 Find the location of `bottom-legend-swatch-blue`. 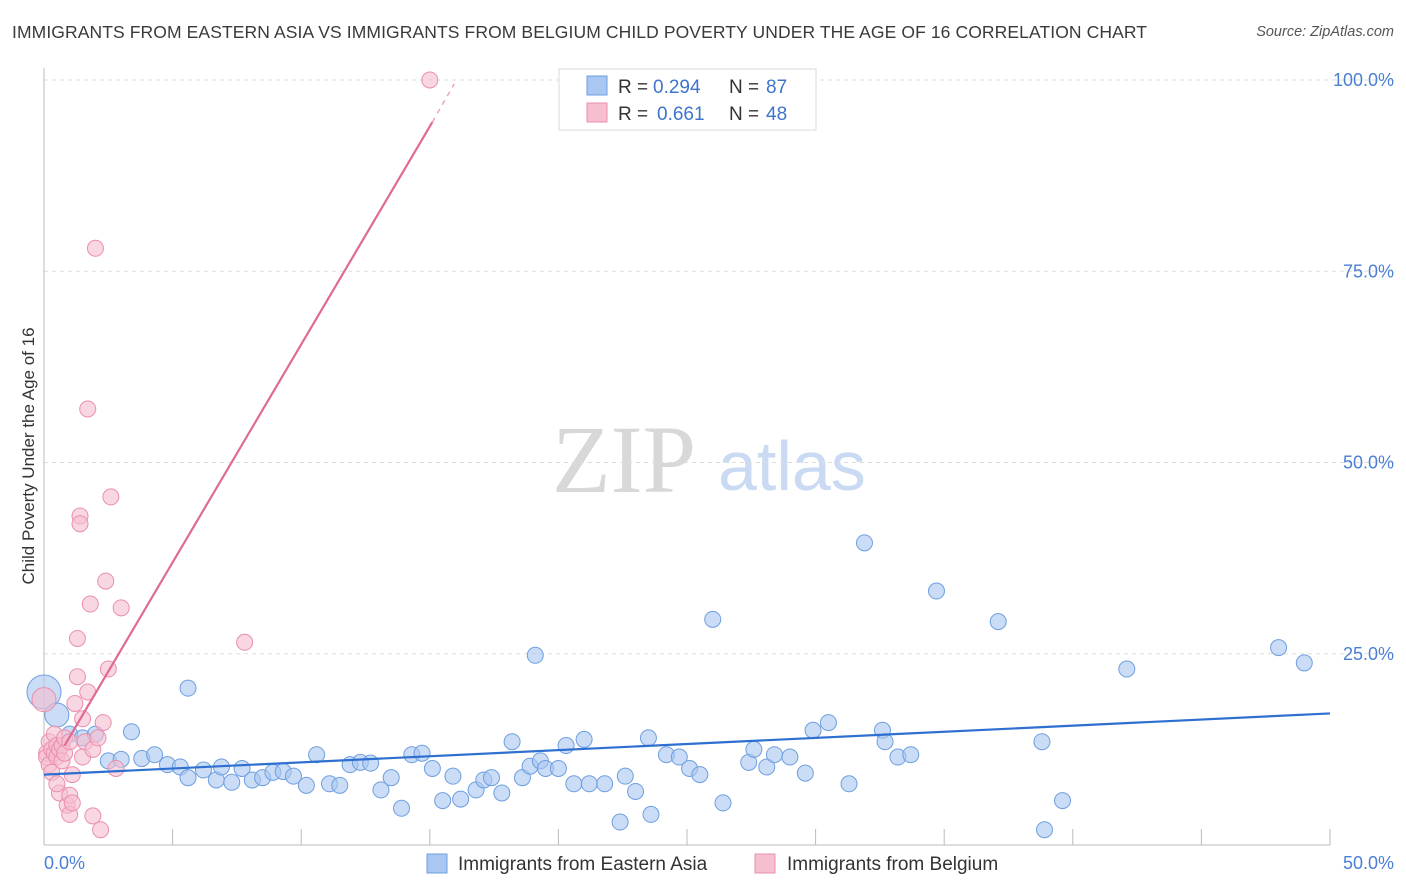

bottom-legend-swatch-blue is located at coordinates (437, 863).